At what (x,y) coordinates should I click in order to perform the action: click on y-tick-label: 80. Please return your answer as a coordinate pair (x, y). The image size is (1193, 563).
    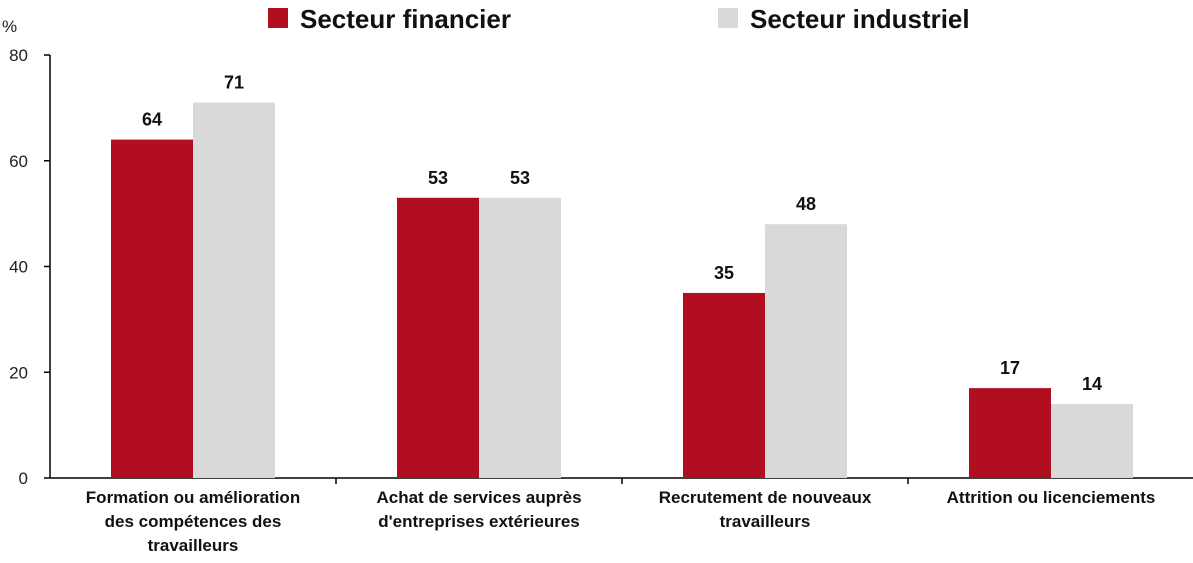
    Looking at the image, I should click on (18, 55).